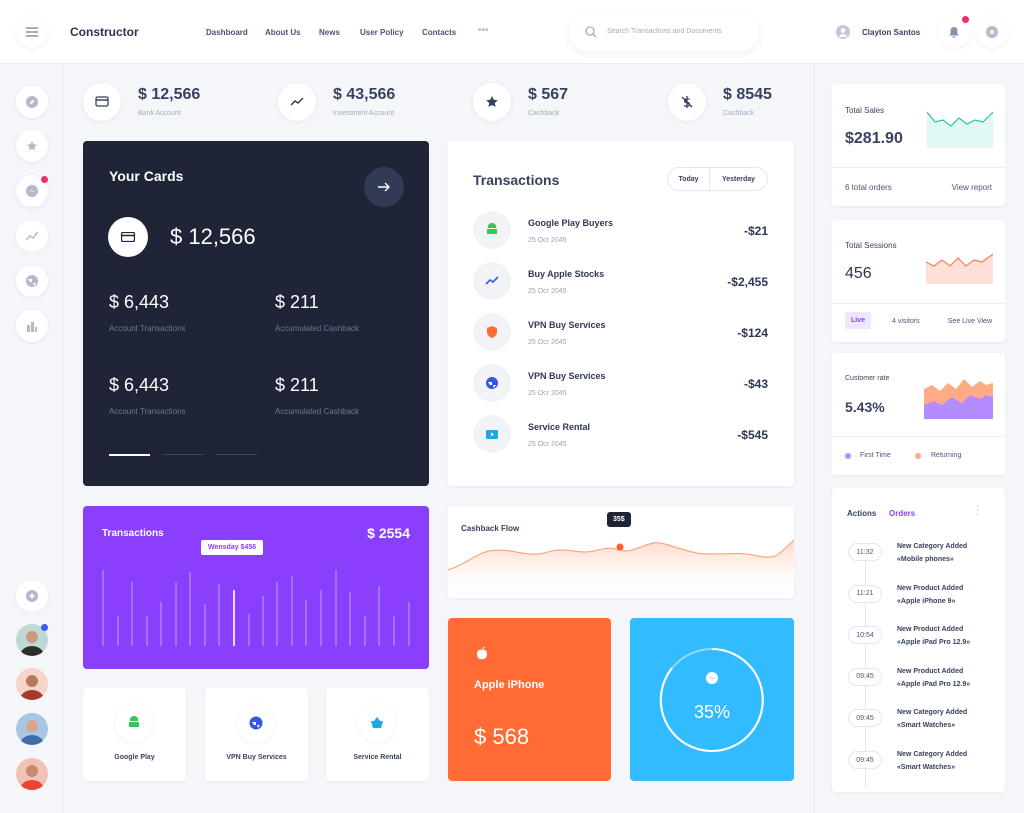 This screenshot has height=813, width=1024. What do you see at coordinates (232, 547) in the screenshot?
I see `chart-tooltip: Wensday $456` at bounding box center [232, 547].